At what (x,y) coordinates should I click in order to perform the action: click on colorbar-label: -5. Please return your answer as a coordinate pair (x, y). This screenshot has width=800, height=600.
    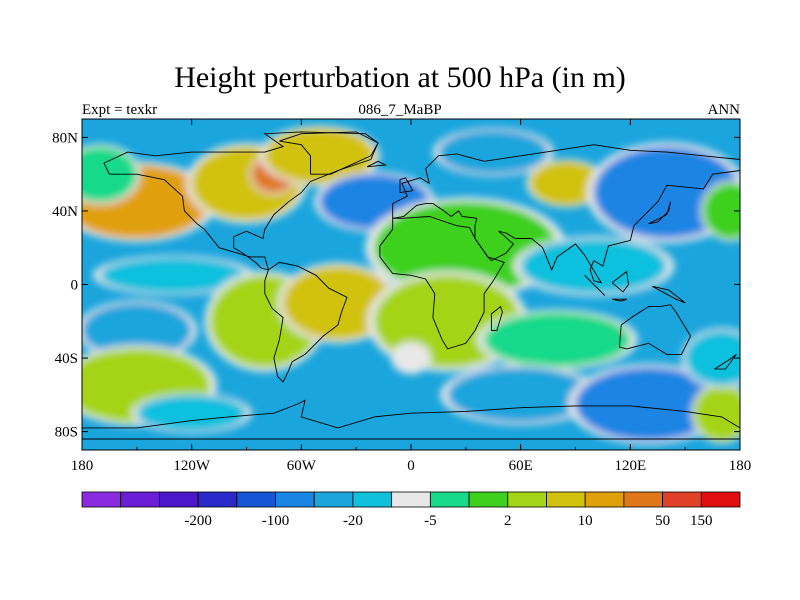
    Looking at the image, I should click on (430, 521).